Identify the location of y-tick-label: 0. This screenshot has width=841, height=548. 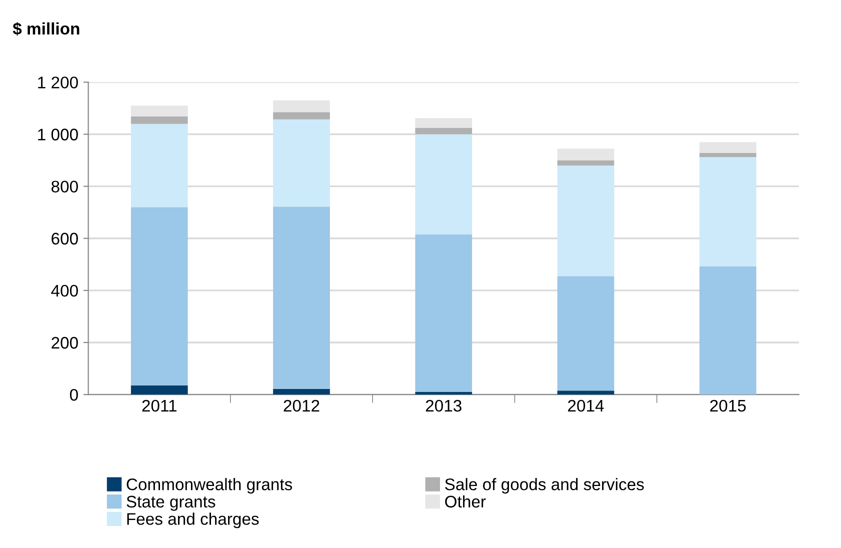
(74, 394).